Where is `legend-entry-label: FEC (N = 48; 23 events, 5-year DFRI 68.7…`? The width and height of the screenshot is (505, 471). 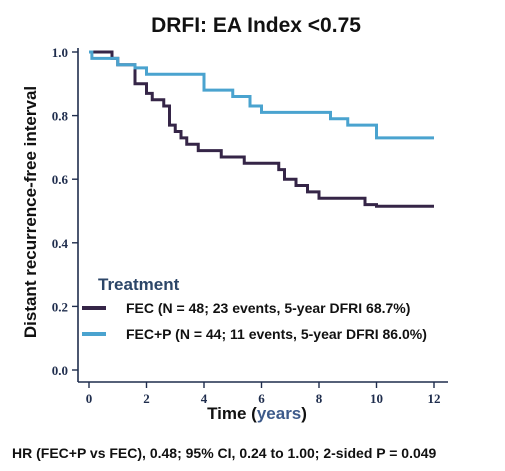 legend-entry-label: FEC (N = 48; 23 events, 5-year DFRI 68.7… is located at coordinates (268, 308).